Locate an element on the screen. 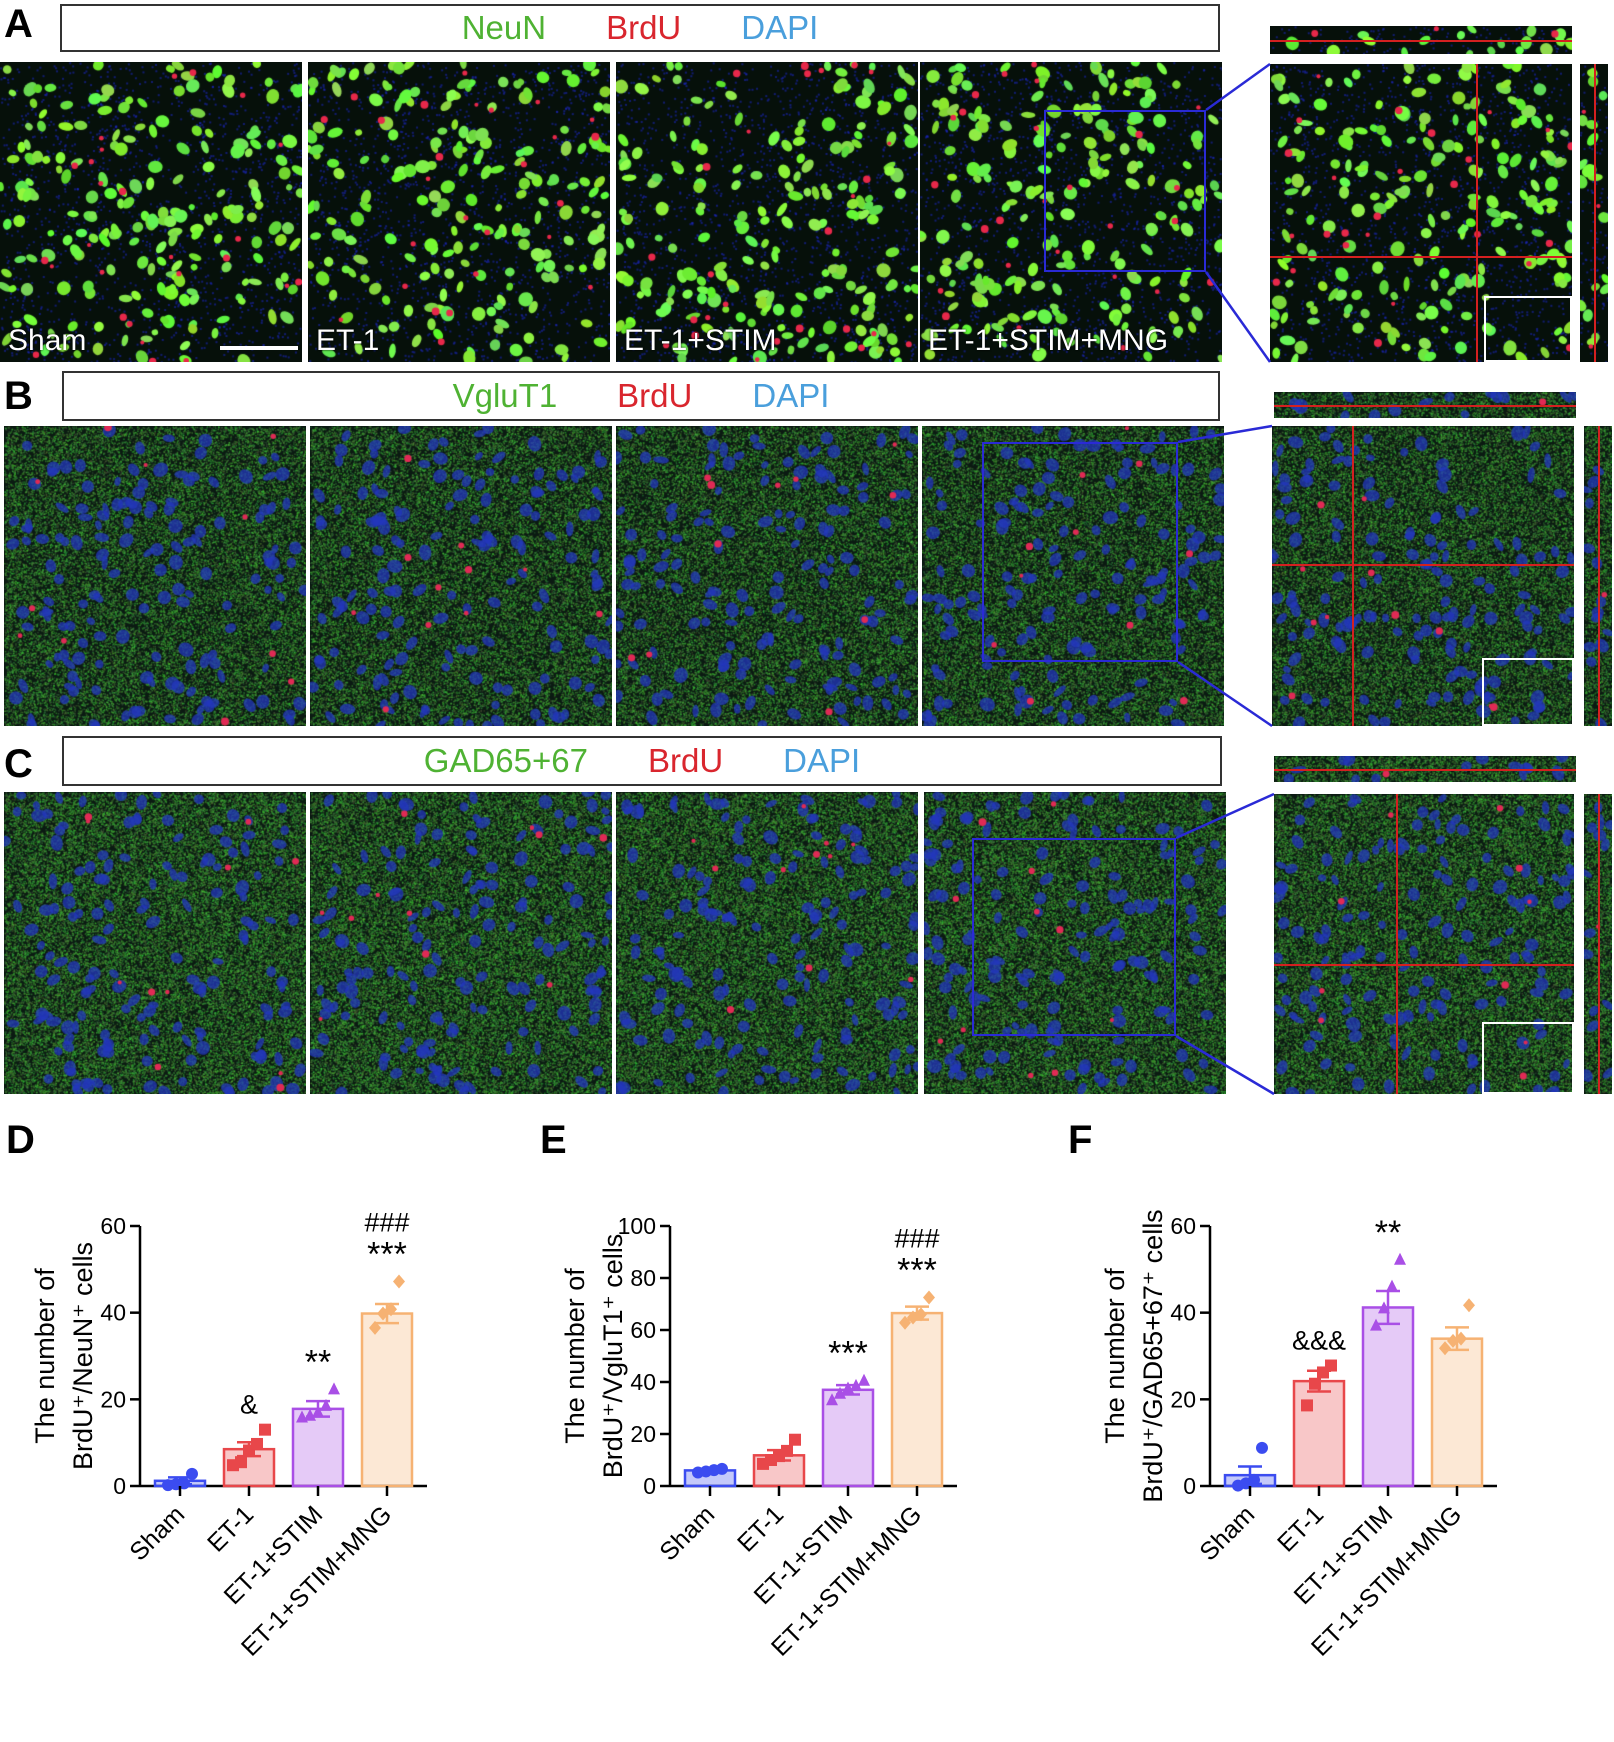  legend-marker-a: NeuN is located at coordinates (504, 27).